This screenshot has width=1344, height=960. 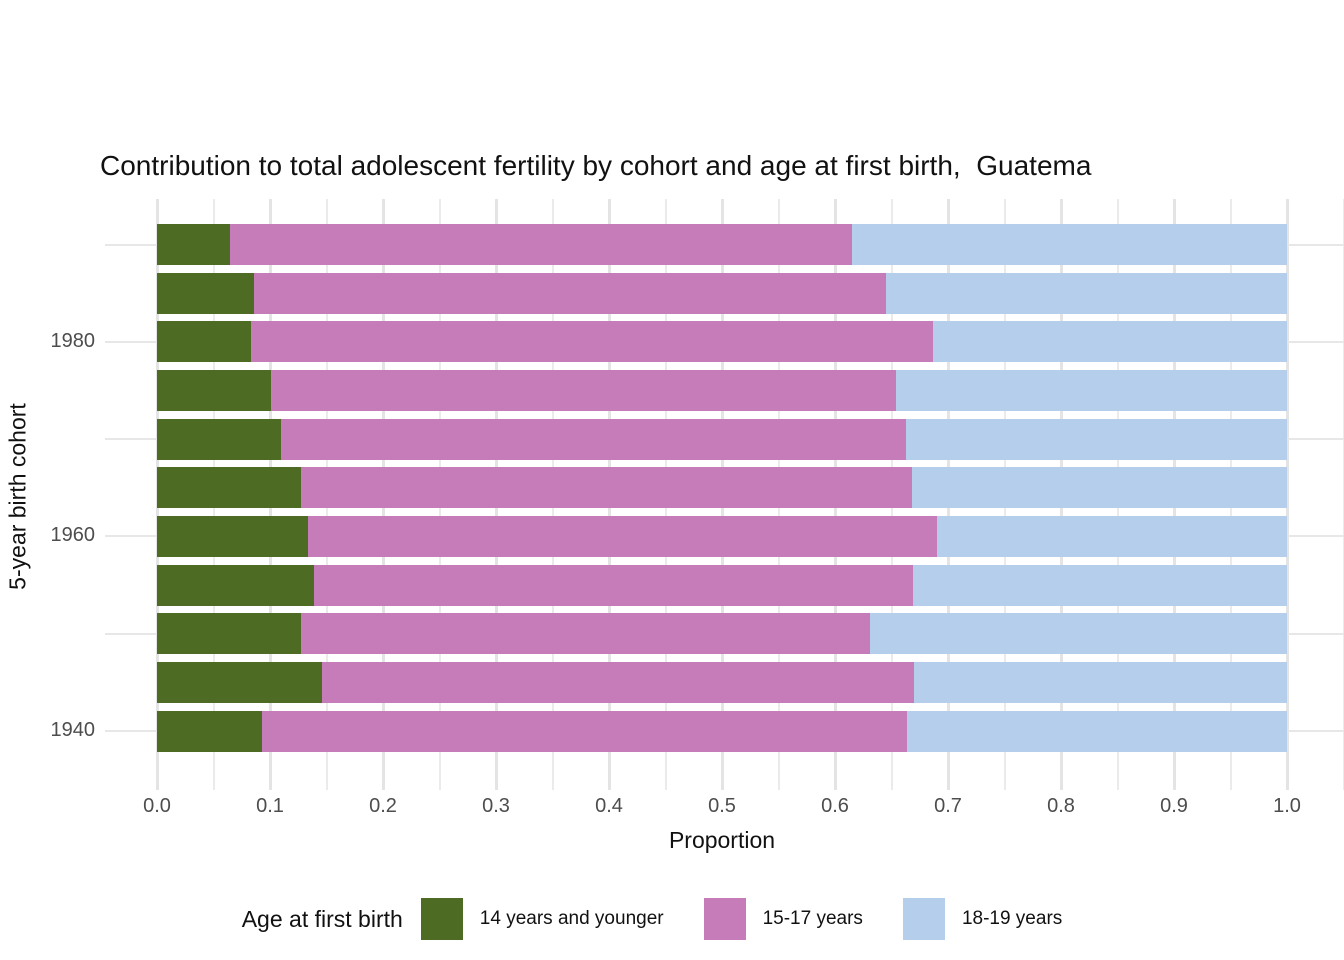 What do you see at coordinates (73, 340) in the screenshot?
I see `y-tick-label: 1980` at bounding box center [73, 340].